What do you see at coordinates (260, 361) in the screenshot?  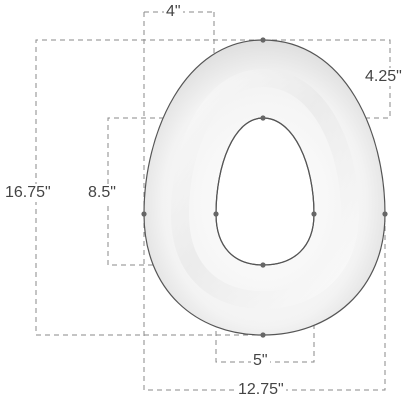 I see `inner-width-label: 5"` at bounding box center [260, 361].